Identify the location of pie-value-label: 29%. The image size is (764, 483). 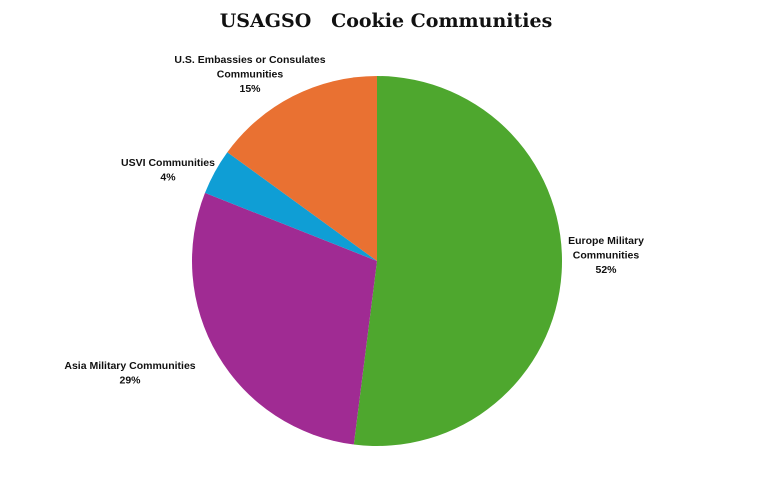
(130, 381).